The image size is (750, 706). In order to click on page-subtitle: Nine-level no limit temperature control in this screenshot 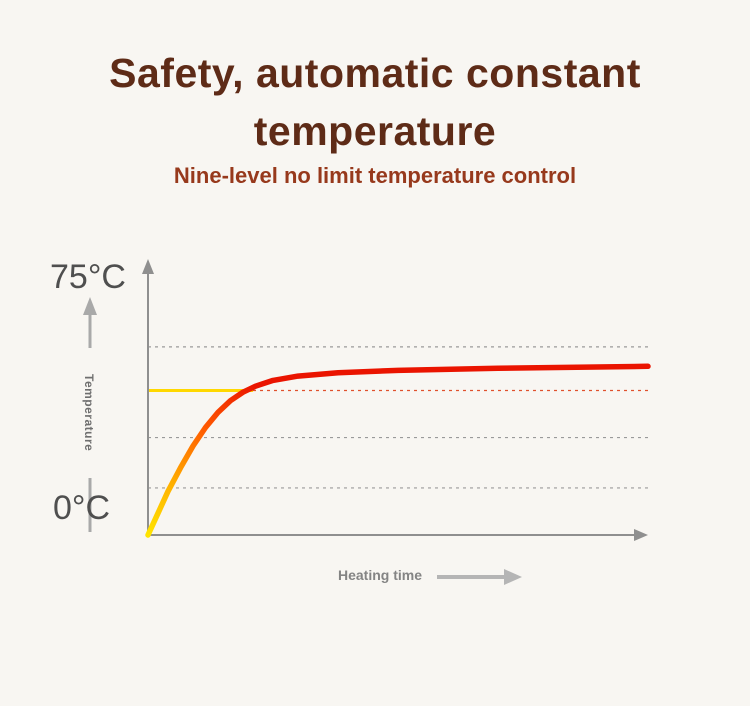, I will do `click(375, 175)`.